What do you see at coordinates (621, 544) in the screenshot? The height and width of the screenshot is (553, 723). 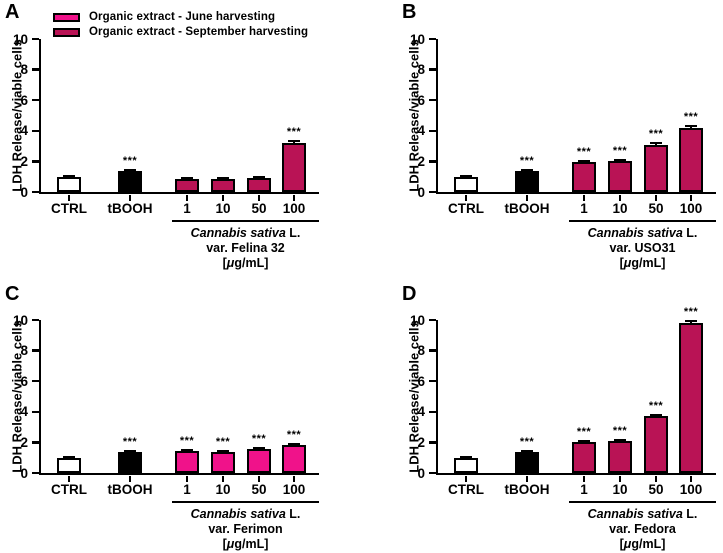 I see `unit-bracket-open: [` at bounding box center [621, 544].